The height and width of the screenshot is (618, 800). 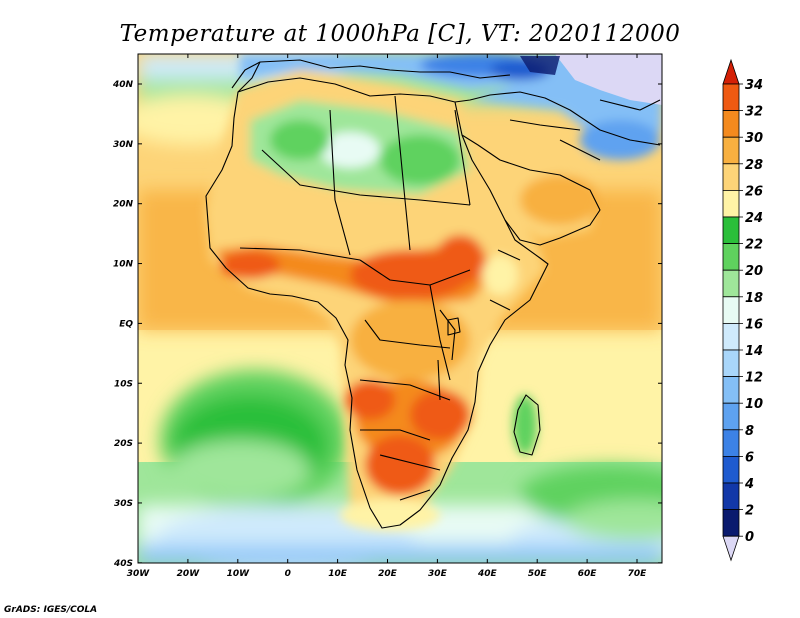 What do you see at coordinates (588, 574) in the screenshot?
I see `x-tick-label: 60E` at bounding box center [588, 574].